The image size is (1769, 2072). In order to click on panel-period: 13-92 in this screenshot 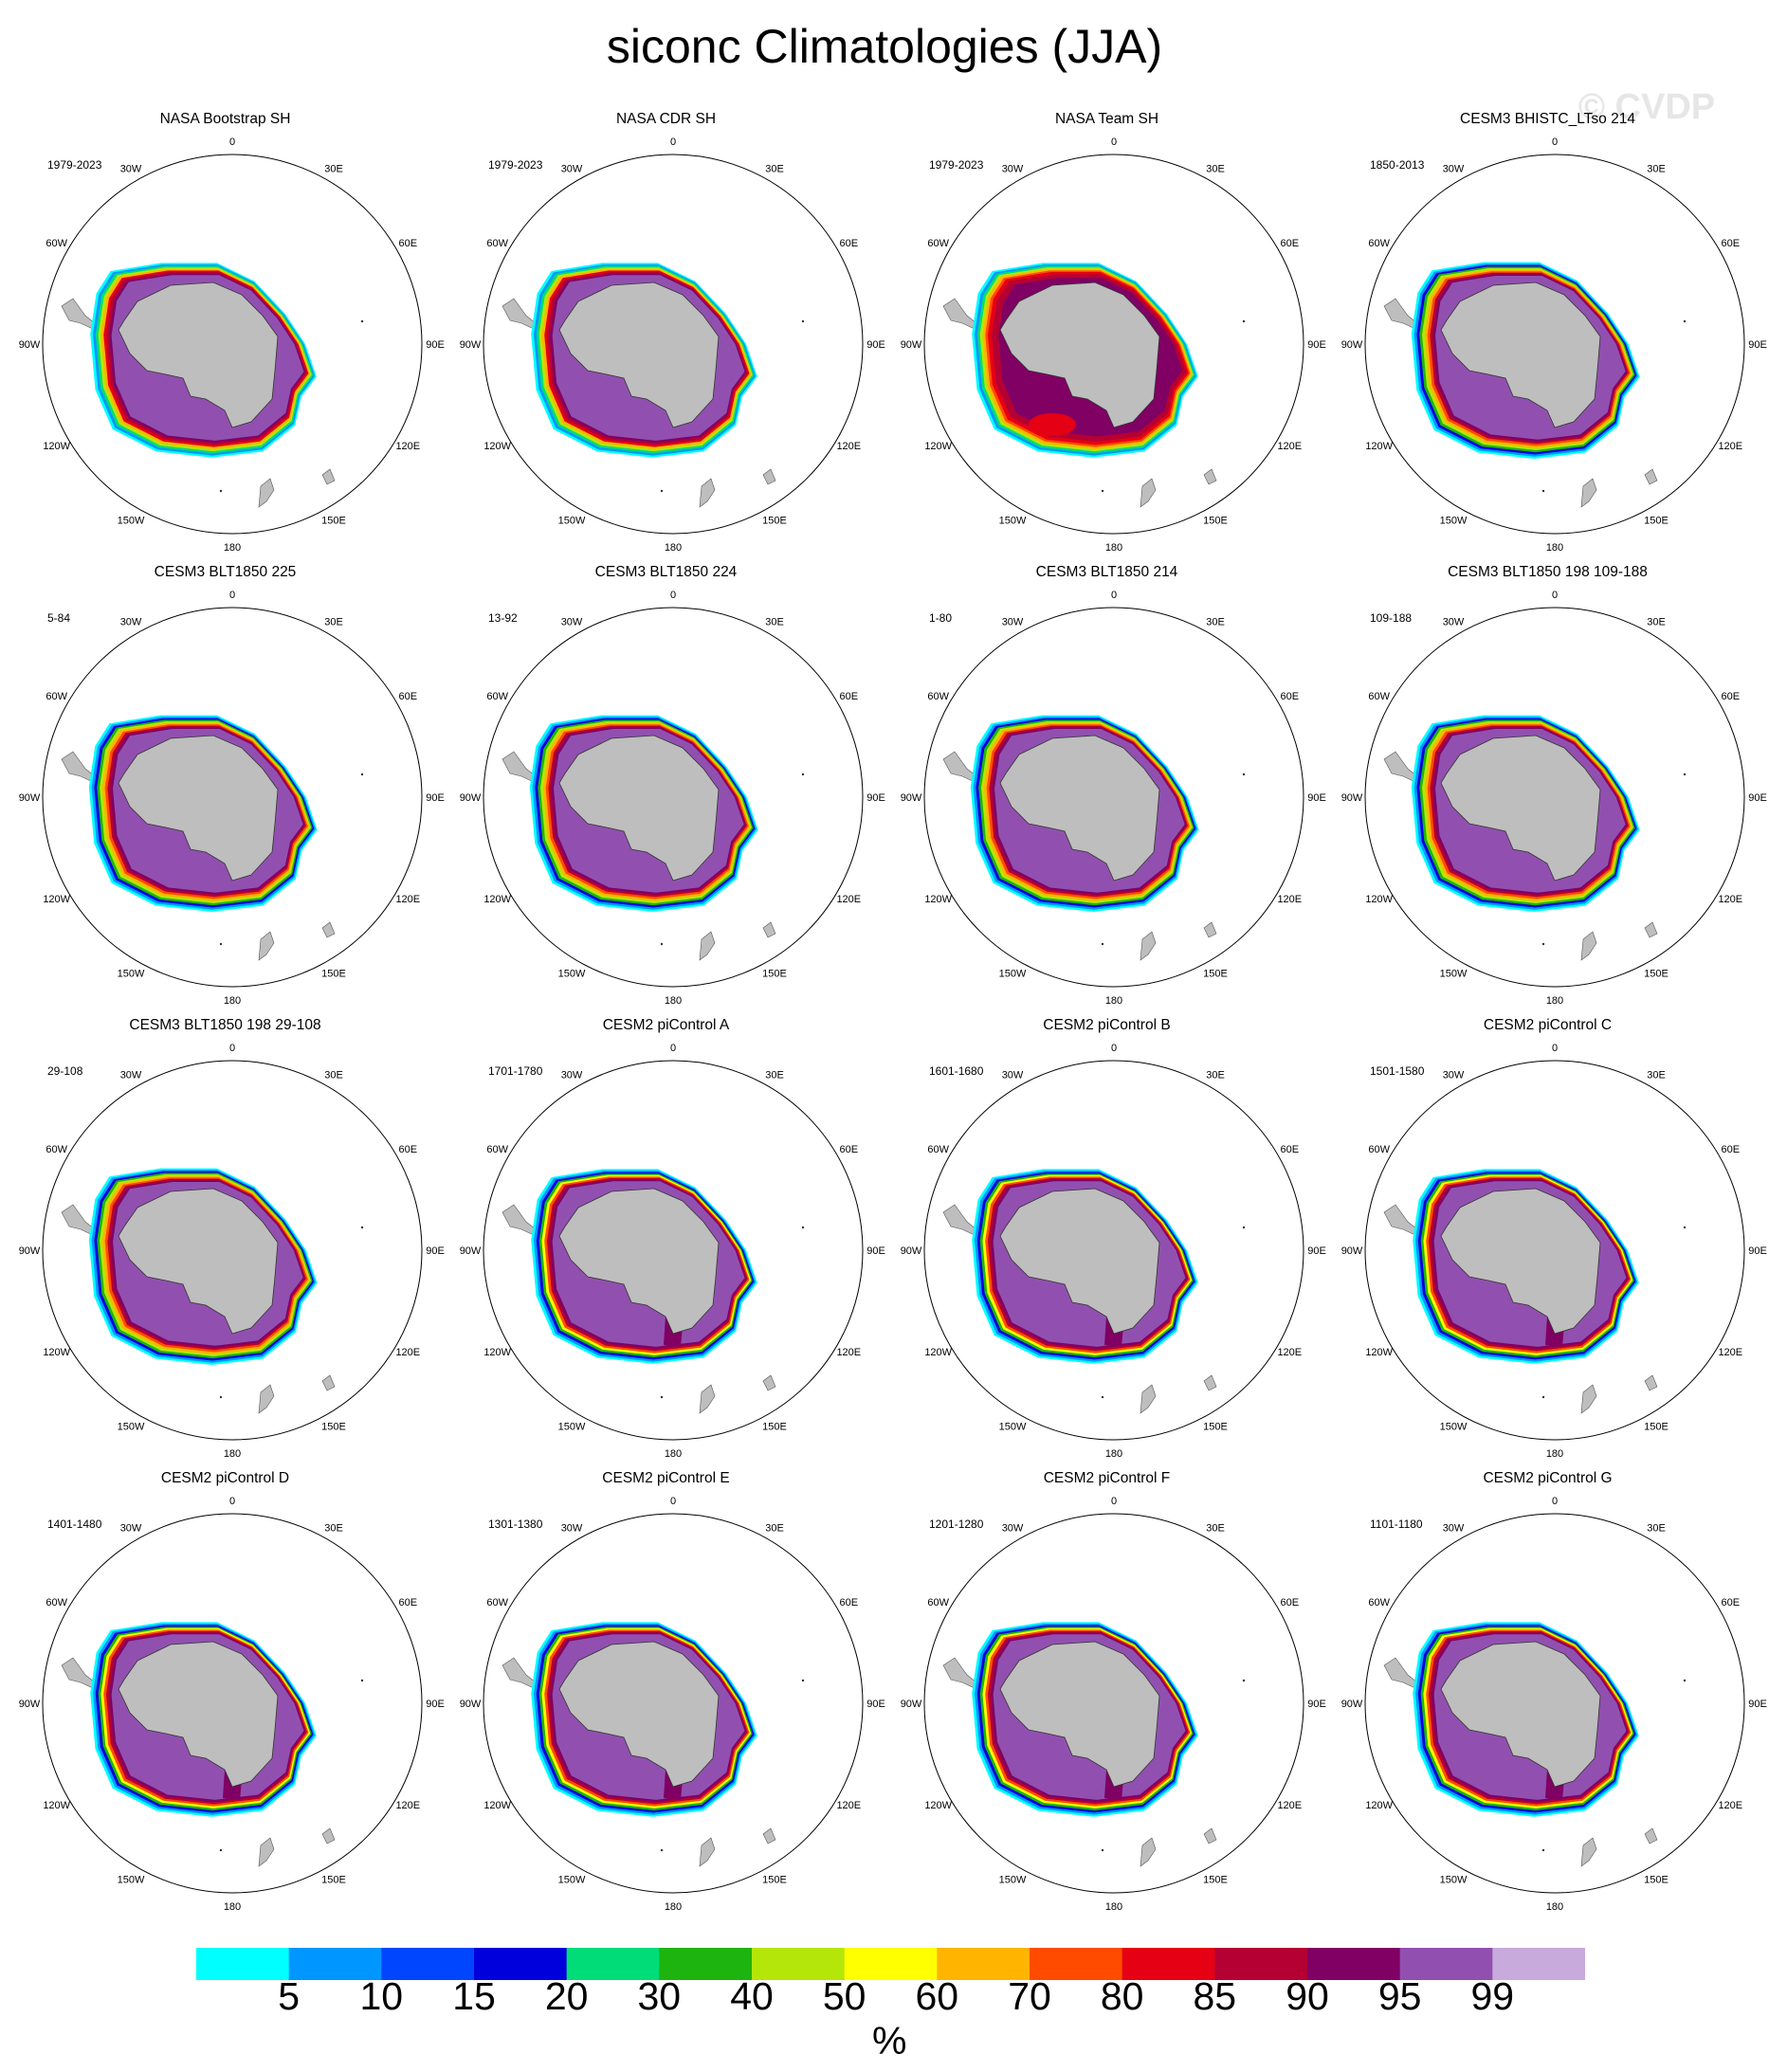, I will do `click(503, 618)`.